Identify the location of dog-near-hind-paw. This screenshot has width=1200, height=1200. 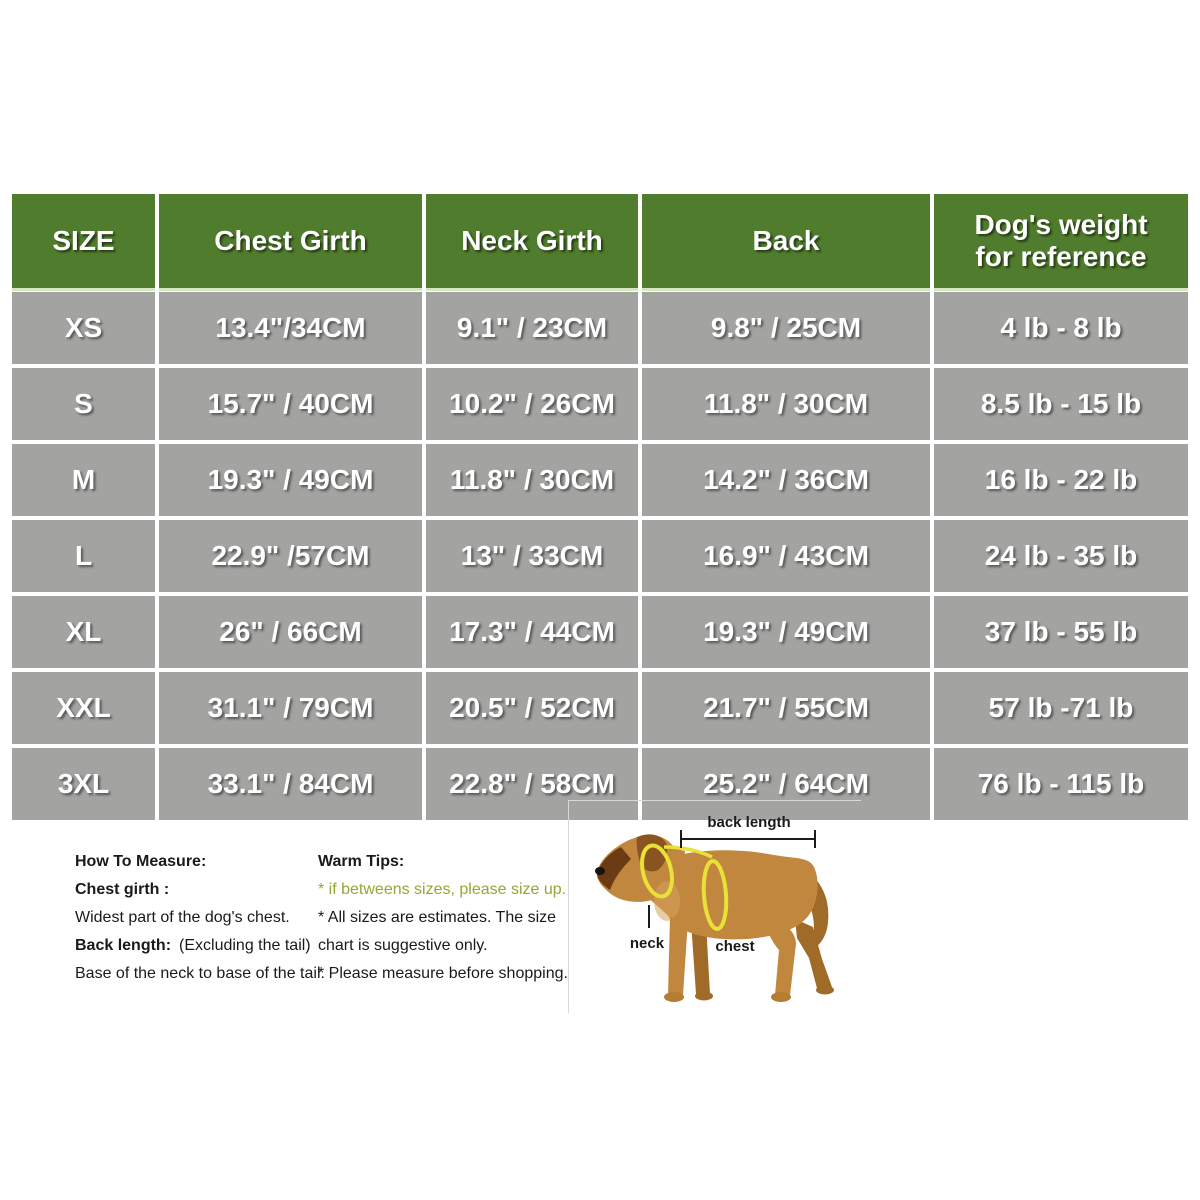
(781, 997).